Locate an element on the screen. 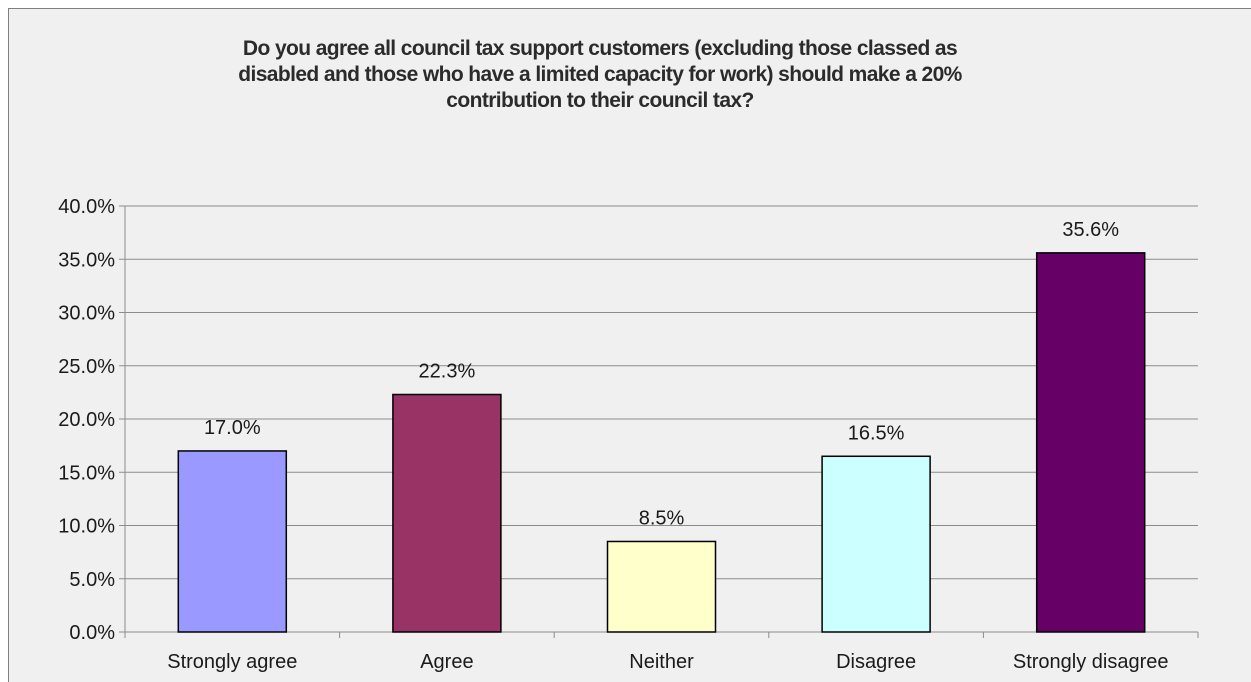  y-tick-label: 5.0% is located at coordinates (92, 580).